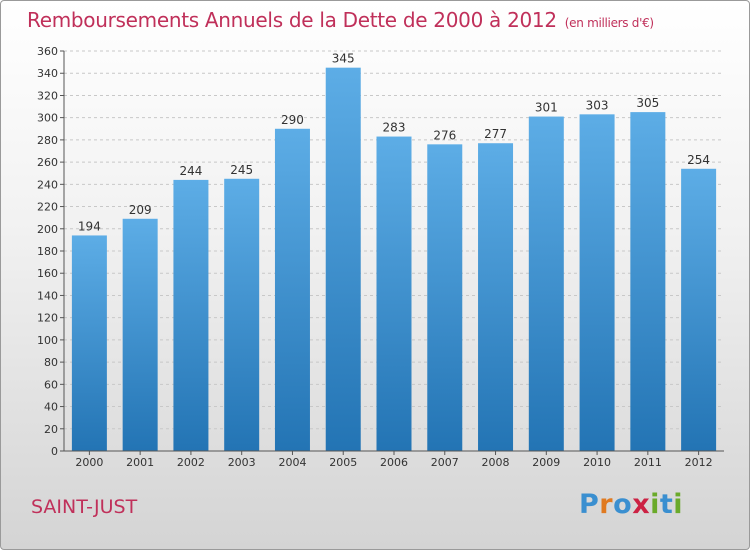 Image resolution: width=750 pixels, height=550 pixels. Describe the element at coordinates (609, 23) in the screenshot. I see `title-unit: (en milliers d'€)` at that location.